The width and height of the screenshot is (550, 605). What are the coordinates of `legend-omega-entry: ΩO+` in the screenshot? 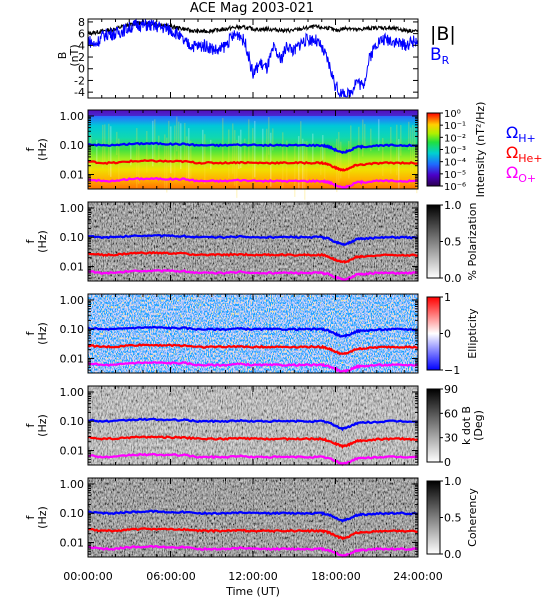 It's located at (521, 174).